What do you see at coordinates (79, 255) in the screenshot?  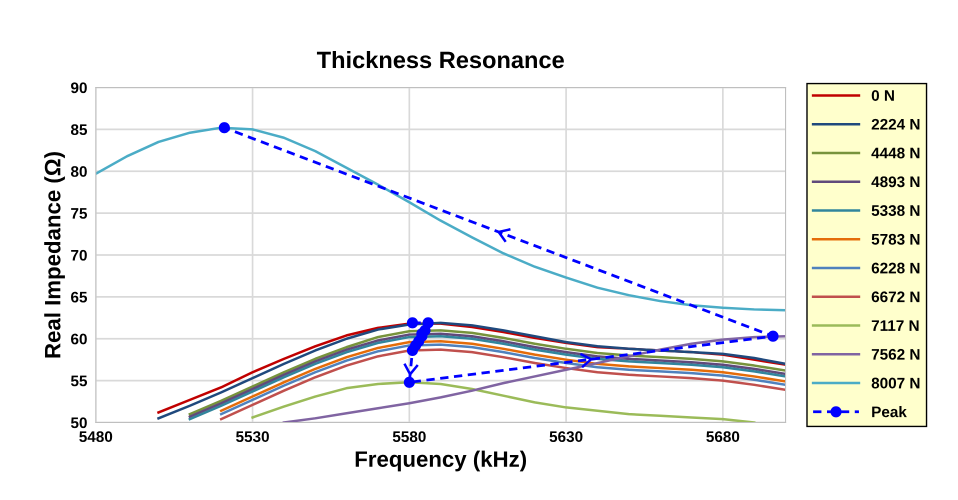 I see `y-tick-label: 70` at bounding box center [79, 255].